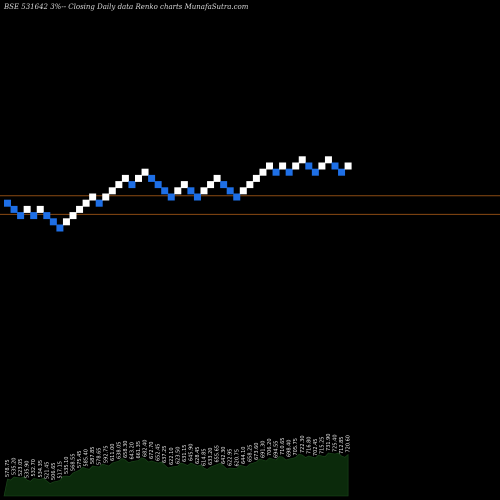 The height and width of the screenshot is (500, 500). What do you see at coordinates (119, 451) in the screenshot?
I see `volume-label: 638.05` at bounding box center [119, 451].